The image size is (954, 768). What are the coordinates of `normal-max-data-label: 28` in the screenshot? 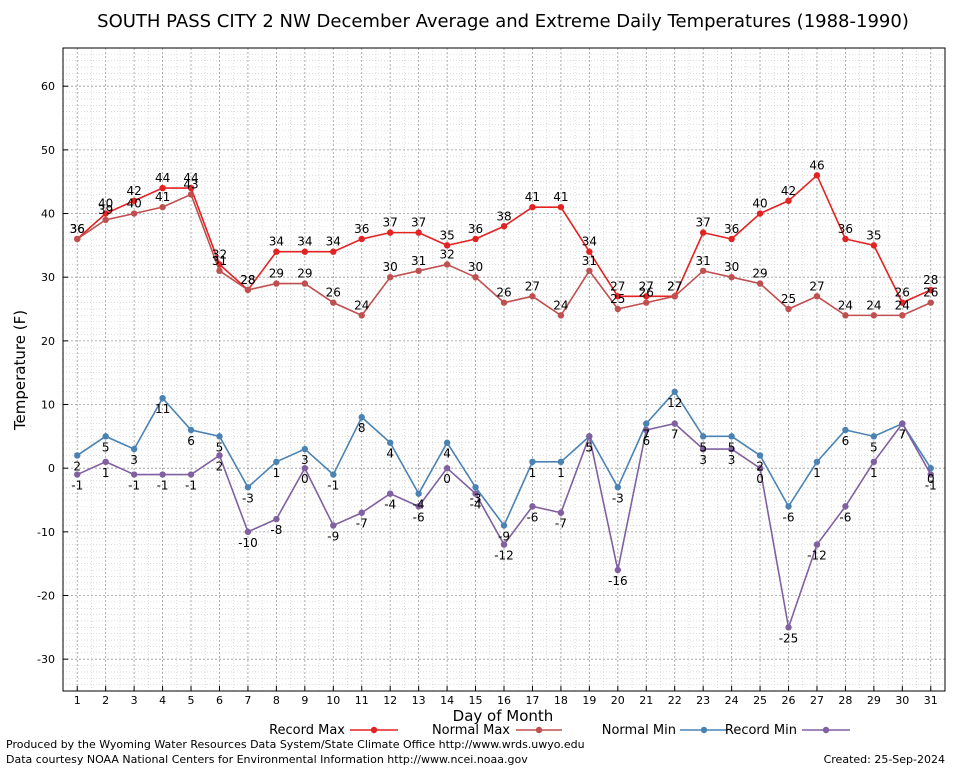 It's located at (247, 280).